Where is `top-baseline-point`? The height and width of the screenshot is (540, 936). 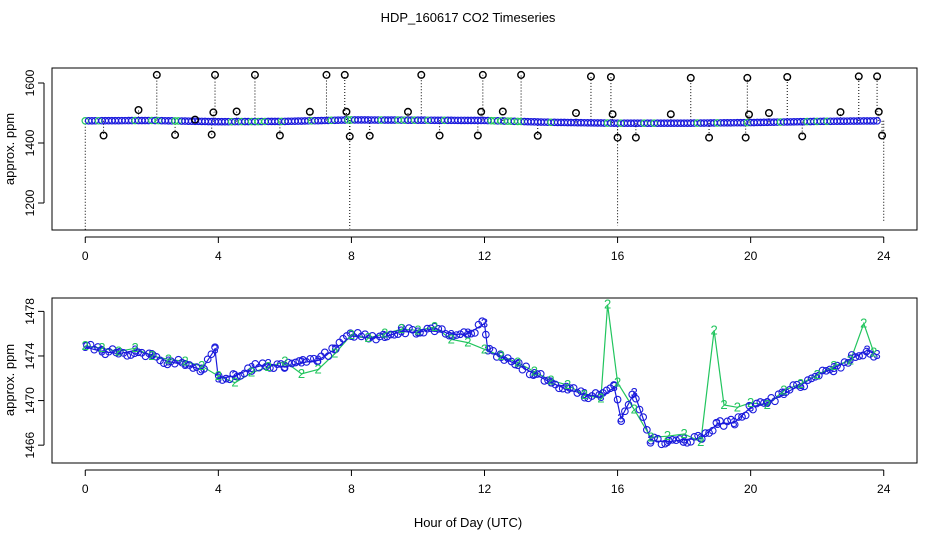 top-baseline-point is located at coordinates (873, 121).